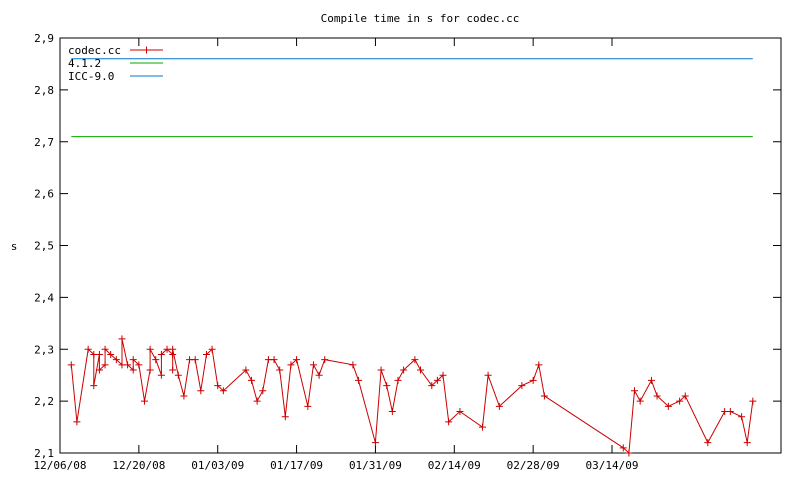 The image size is (800, 480). Describe the element at coordinates (84, 63) in the screenshot. I see `legend-label: 4.1.2` at that location.